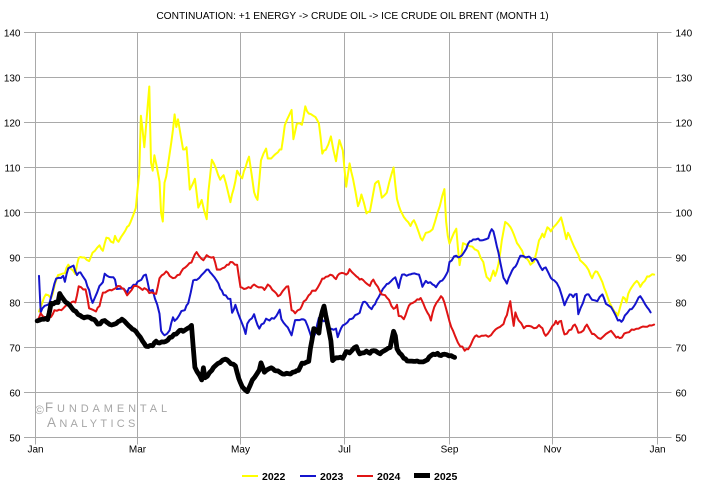 This screenshot has height=498, width=705. I want to click on svg-text: Nov, so click(553, 450).